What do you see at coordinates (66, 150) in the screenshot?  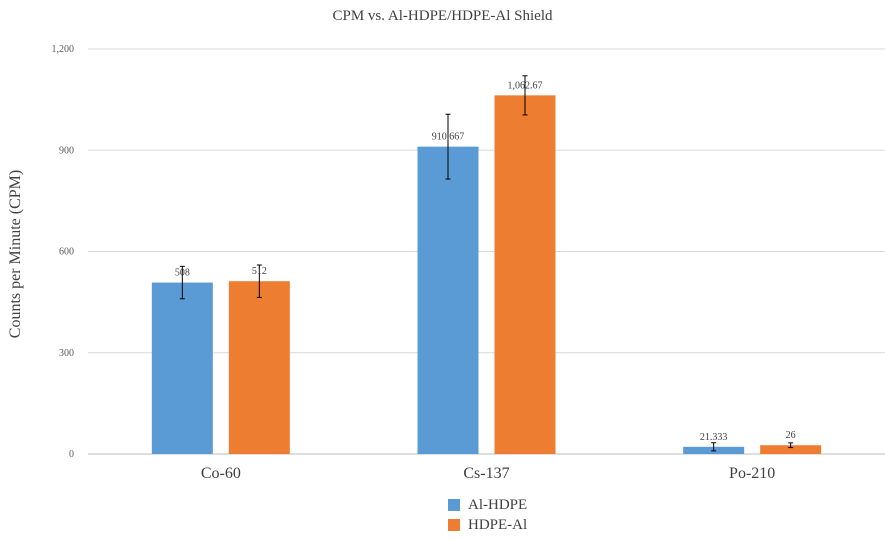 I see `y-tick-label: 900` at bounding box center [66, 150].